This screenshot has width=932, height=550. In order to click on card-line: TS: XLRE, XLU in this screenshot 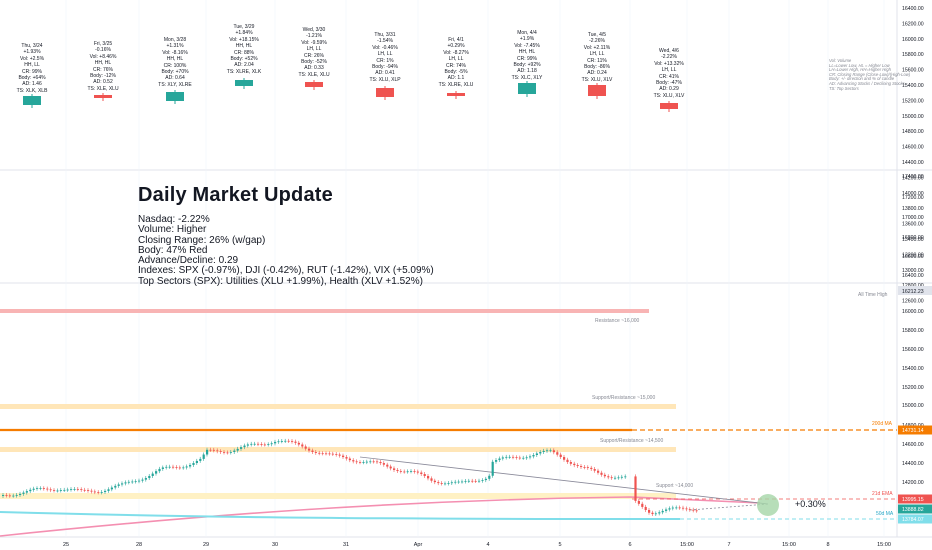, I will do `click(456, 84)`.